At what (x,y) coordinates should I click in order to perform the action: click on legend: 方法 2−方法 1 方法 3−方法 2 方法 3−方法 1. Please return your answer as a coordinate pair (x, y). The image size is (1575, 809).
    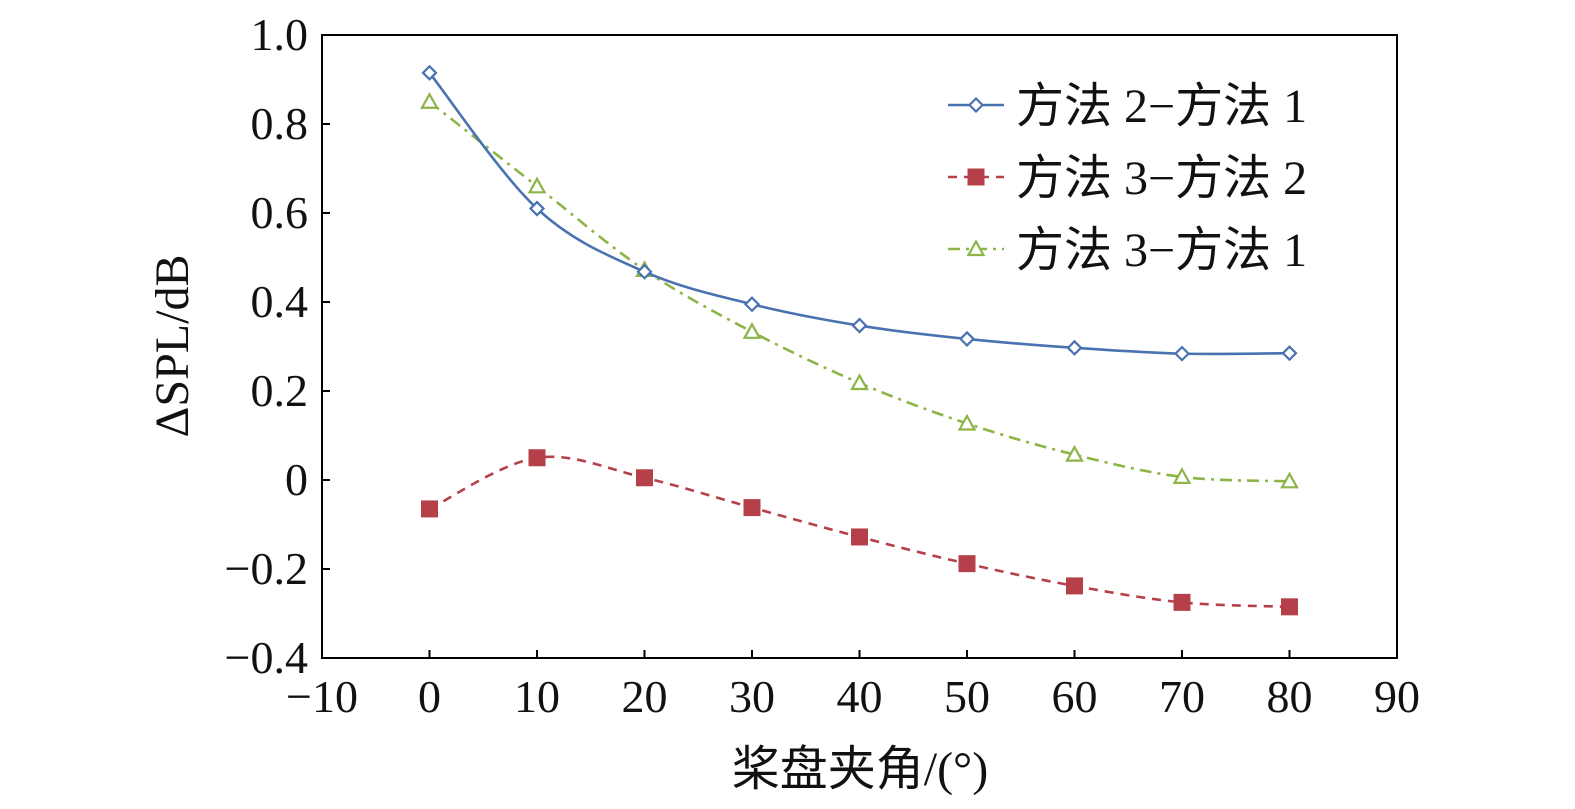
    Looking at the image, I should click on (1127, 178).